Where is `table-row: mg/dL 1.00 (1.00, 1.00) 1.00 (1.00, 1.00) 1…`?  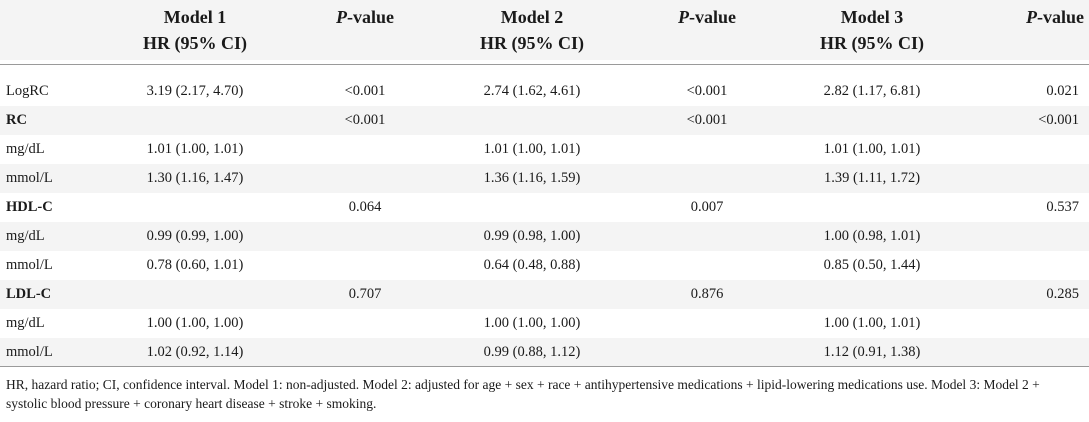
table-row: mg/dL 1.00 (1.00, 1.00) 1.00 (1.00, 1.00) 1… is located at coordinates (544, 323).